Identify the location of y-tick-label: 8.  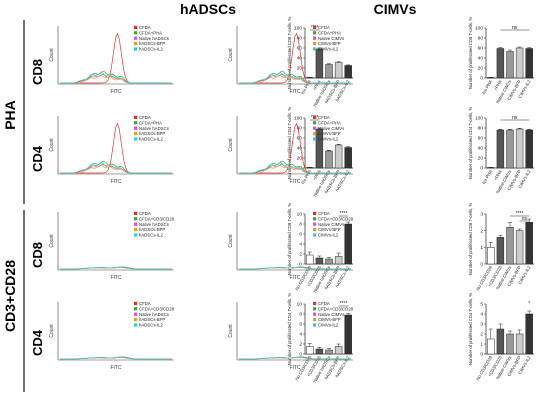
(300, 225).